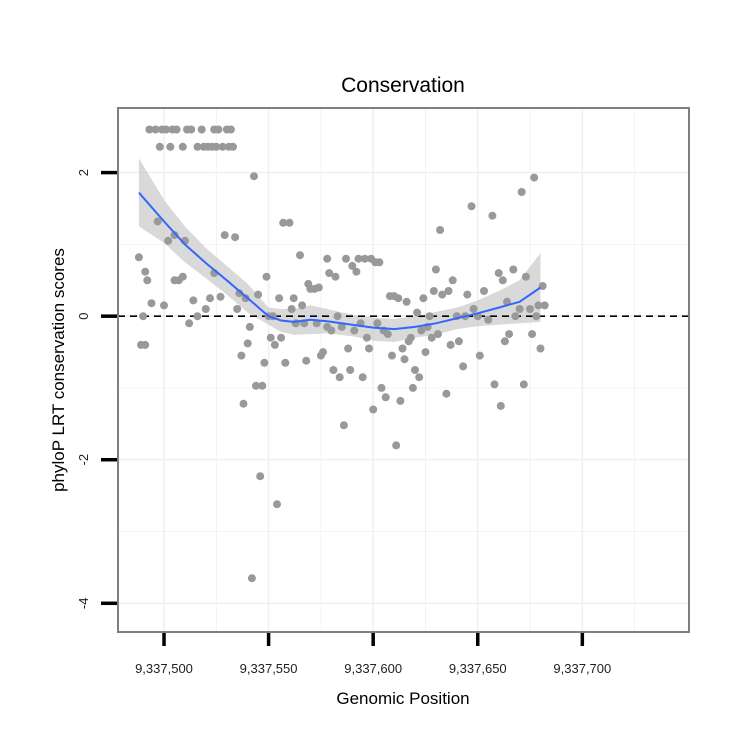  What do you see at coordinates (582, 668) in the screenshot?
I see `x-tick-label: 9,337,700` at bounding box center [582, 668].